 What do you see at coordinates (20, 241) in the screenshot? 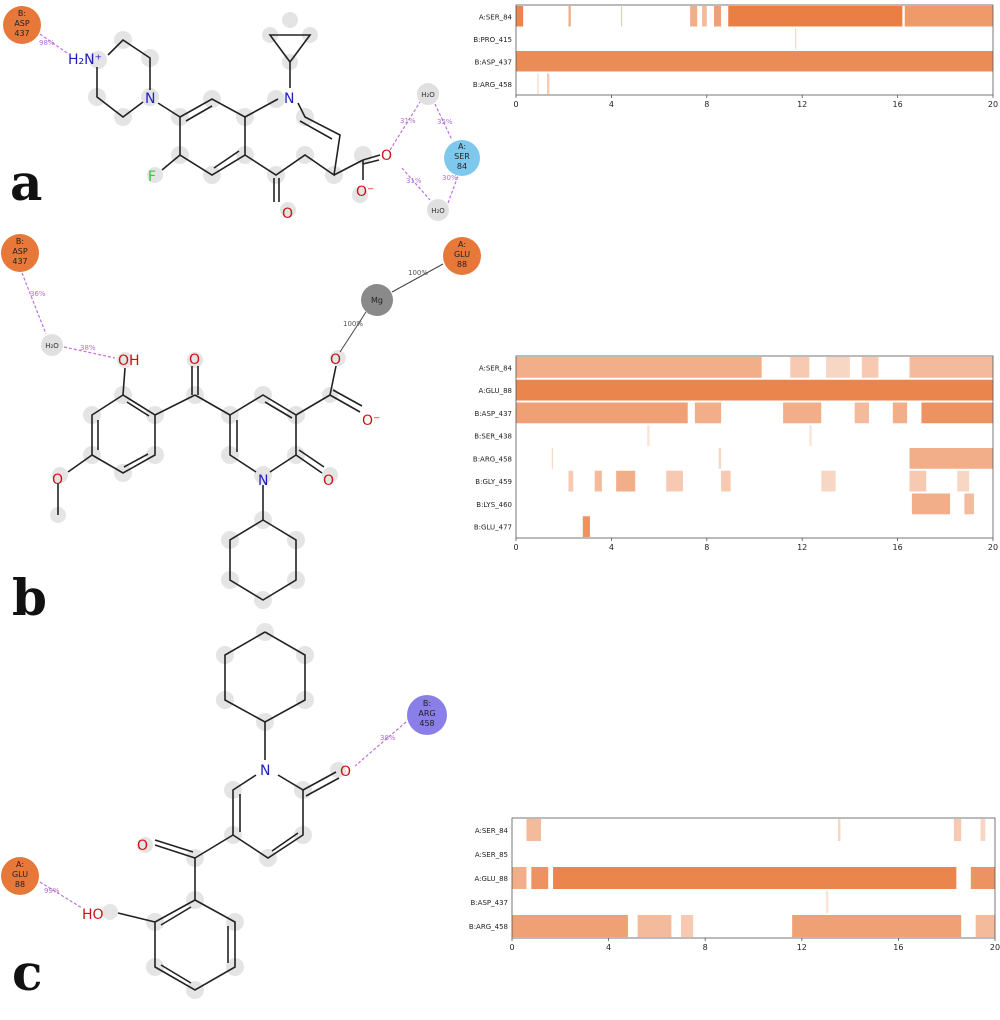
I see `svg-text: B:` at bounding box center [20, 241].